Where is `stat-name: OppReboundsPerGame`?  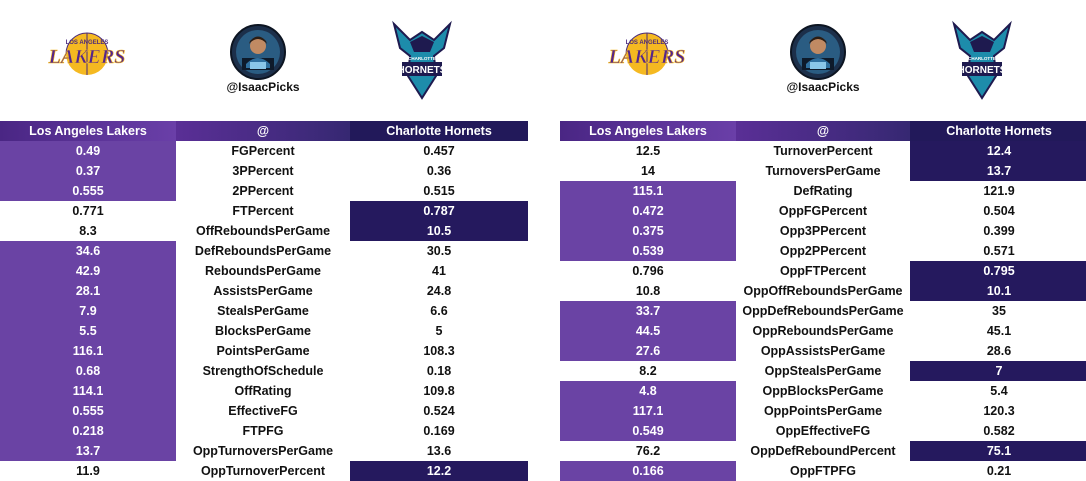 stat-name: OppReboundsPerGame is located at coordinates (823, 331).